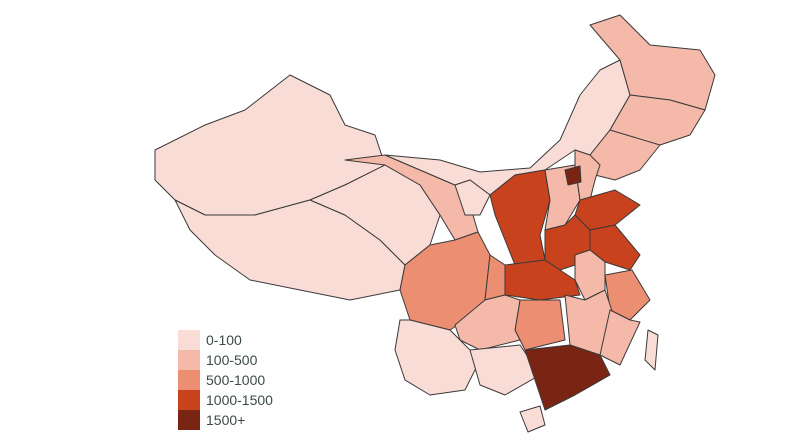  What do you see at coordinates (620, 337) in the screenshot?
I see `region-fujian` at bounding box center [620, 337].